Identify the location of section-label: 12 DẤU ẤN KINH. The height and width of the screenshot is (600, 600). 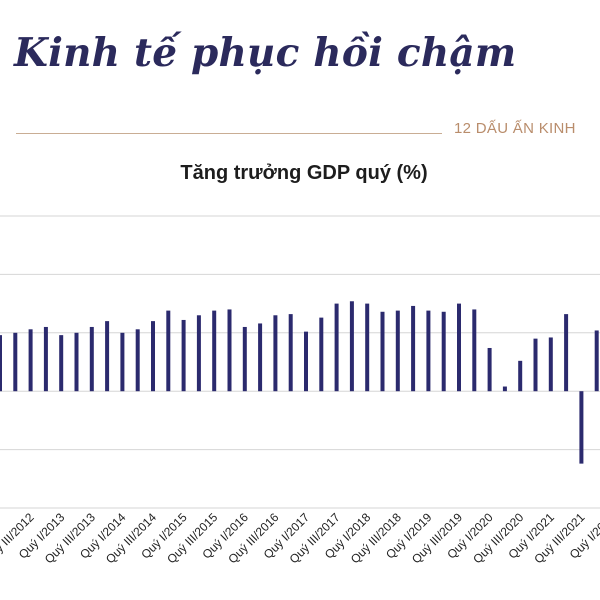
(515, 128).